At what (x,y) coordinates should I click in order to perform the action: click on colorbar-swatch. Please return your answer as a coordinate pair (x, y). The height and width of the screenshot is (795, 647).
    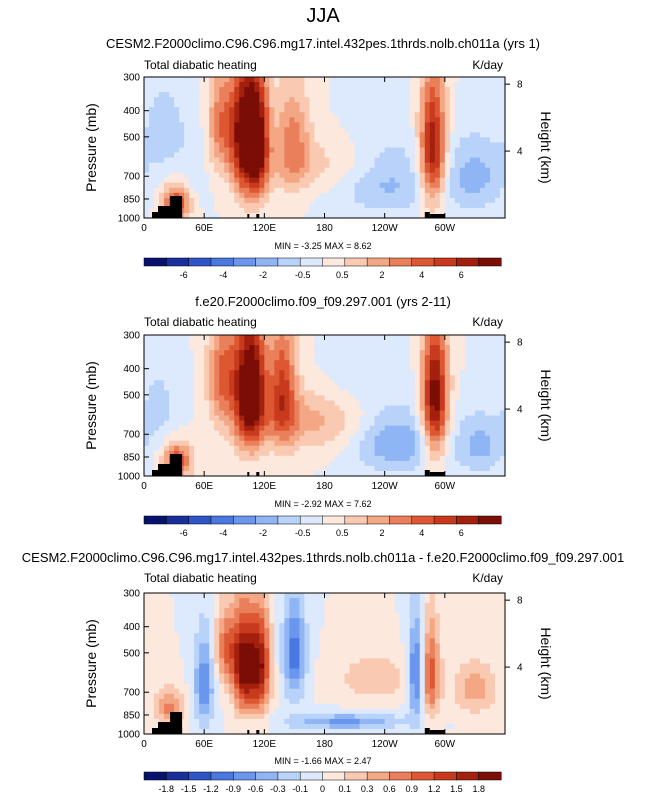
    Looking at the image, I should click on (289, 262).